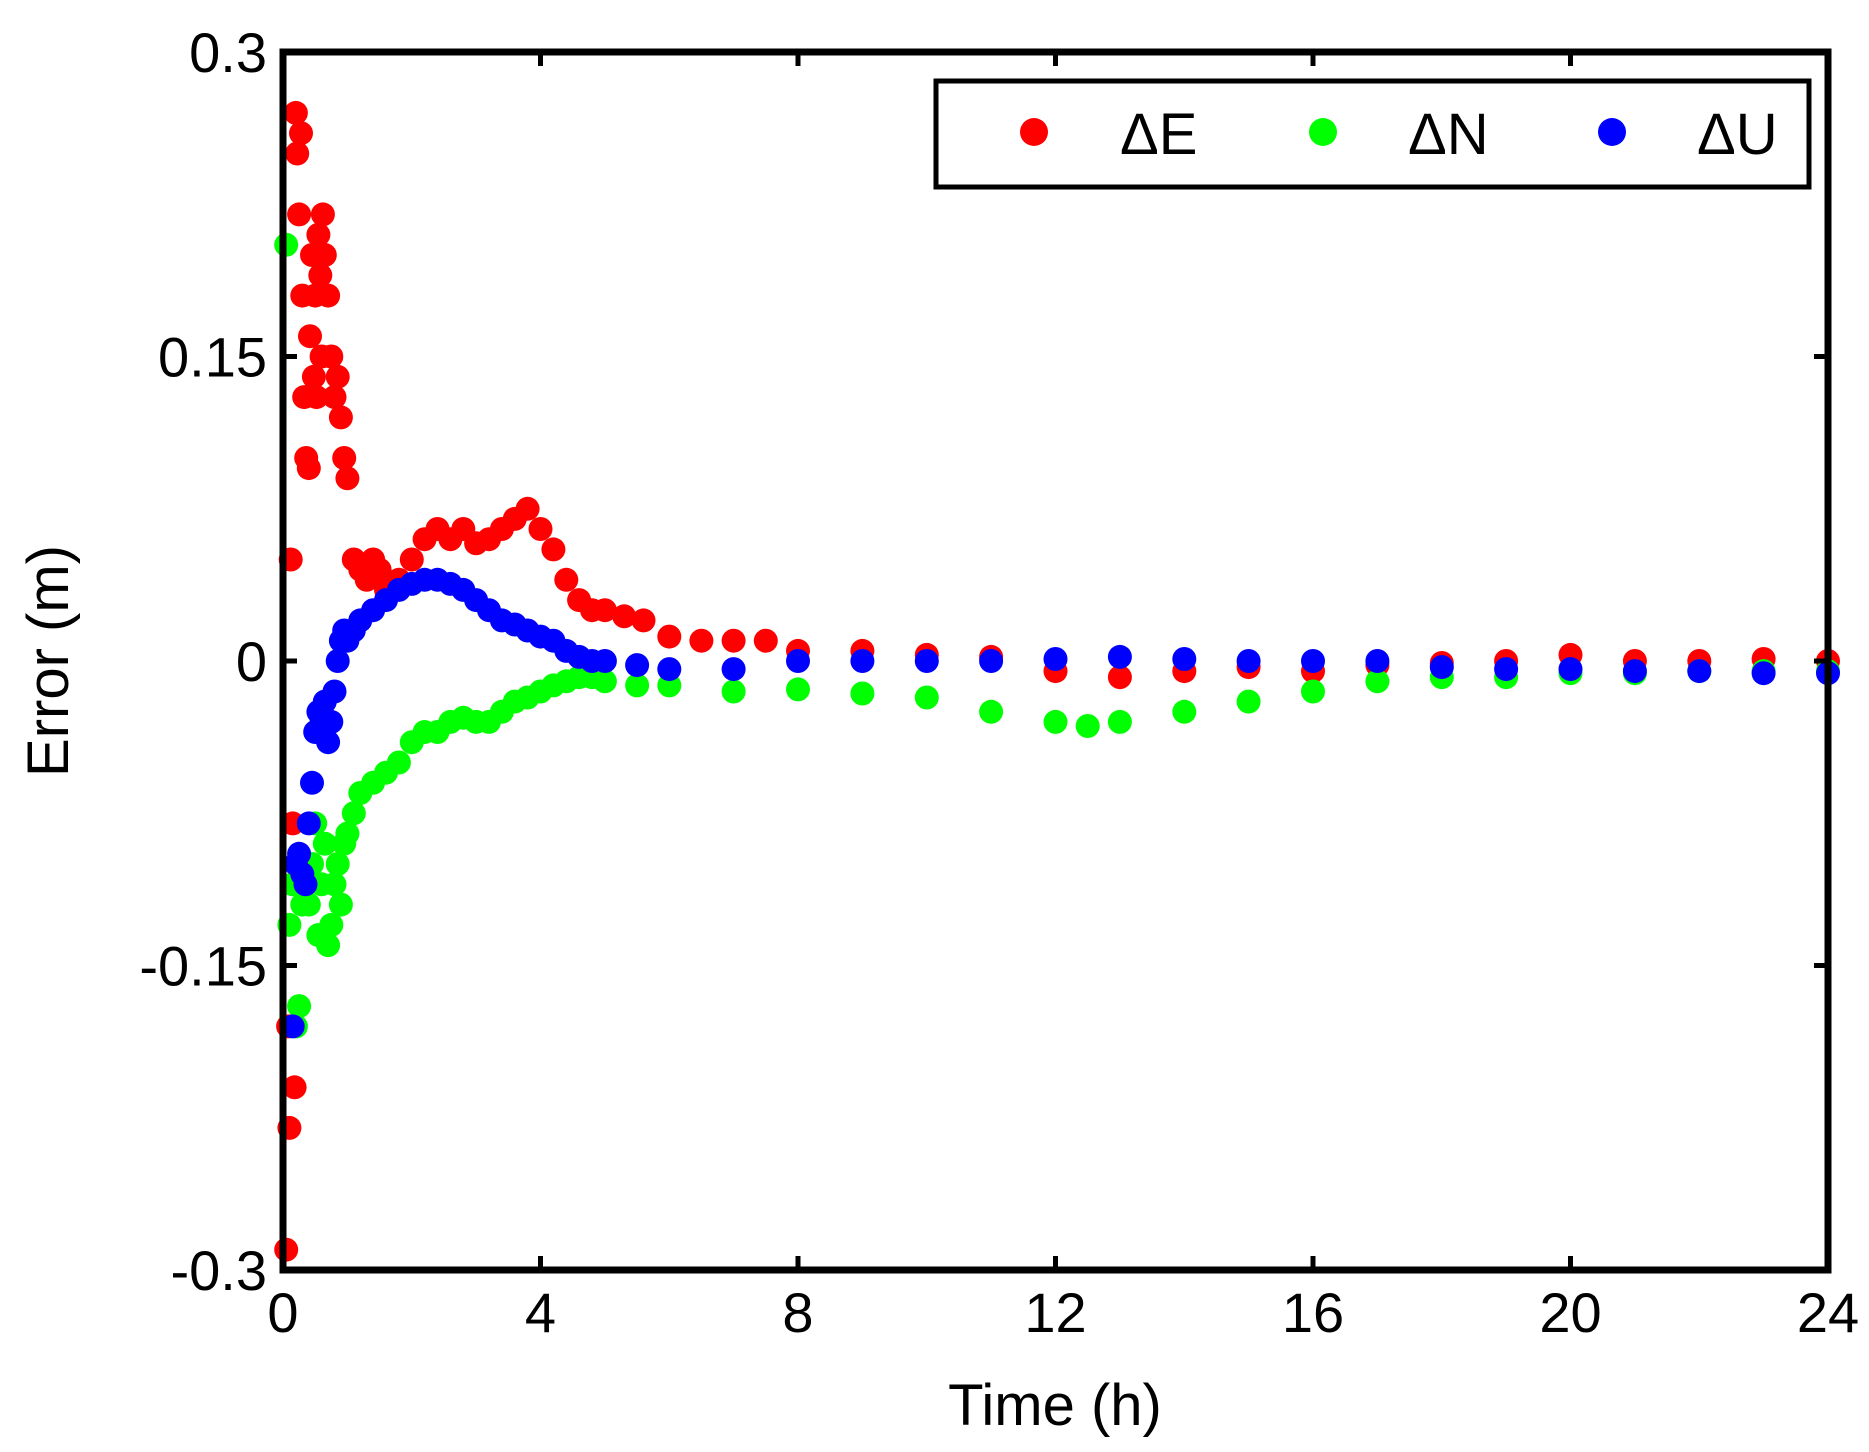 Image resolution: width=1869 pixels, height=1452 pixels. What do you see at coordinates (228, 52) in the screenshot?
I see `y-tick-label: 0.3` at bounding box center [228, 52].